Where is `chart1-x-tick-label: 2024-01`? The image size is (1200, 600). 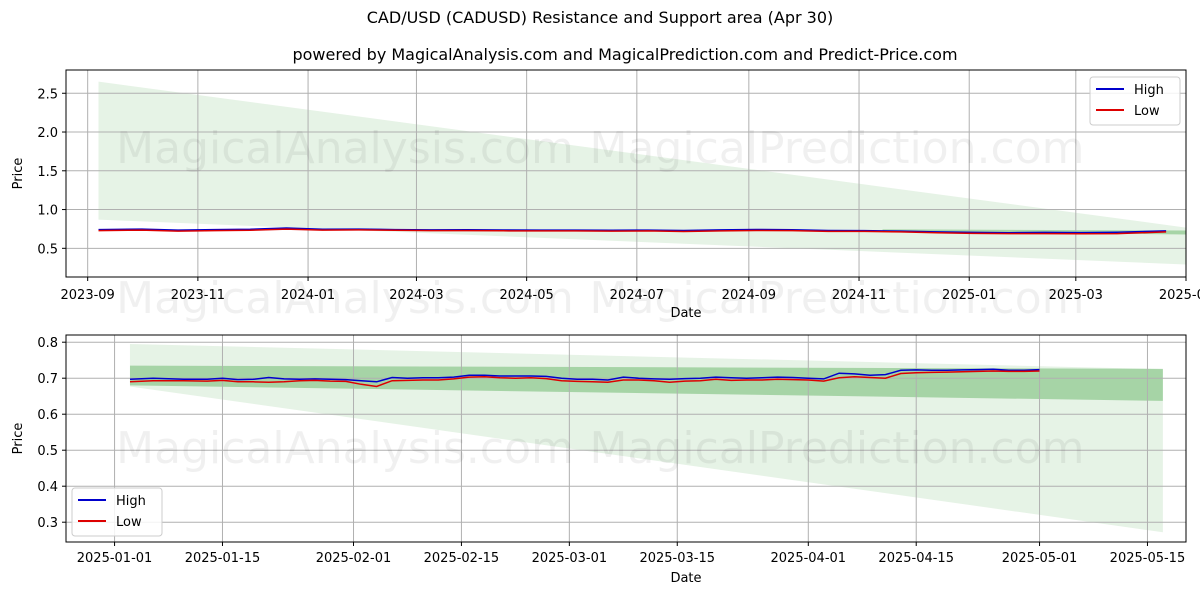 chart1-x-tick-label: 2024-01 is located at coordinates (308, 295).